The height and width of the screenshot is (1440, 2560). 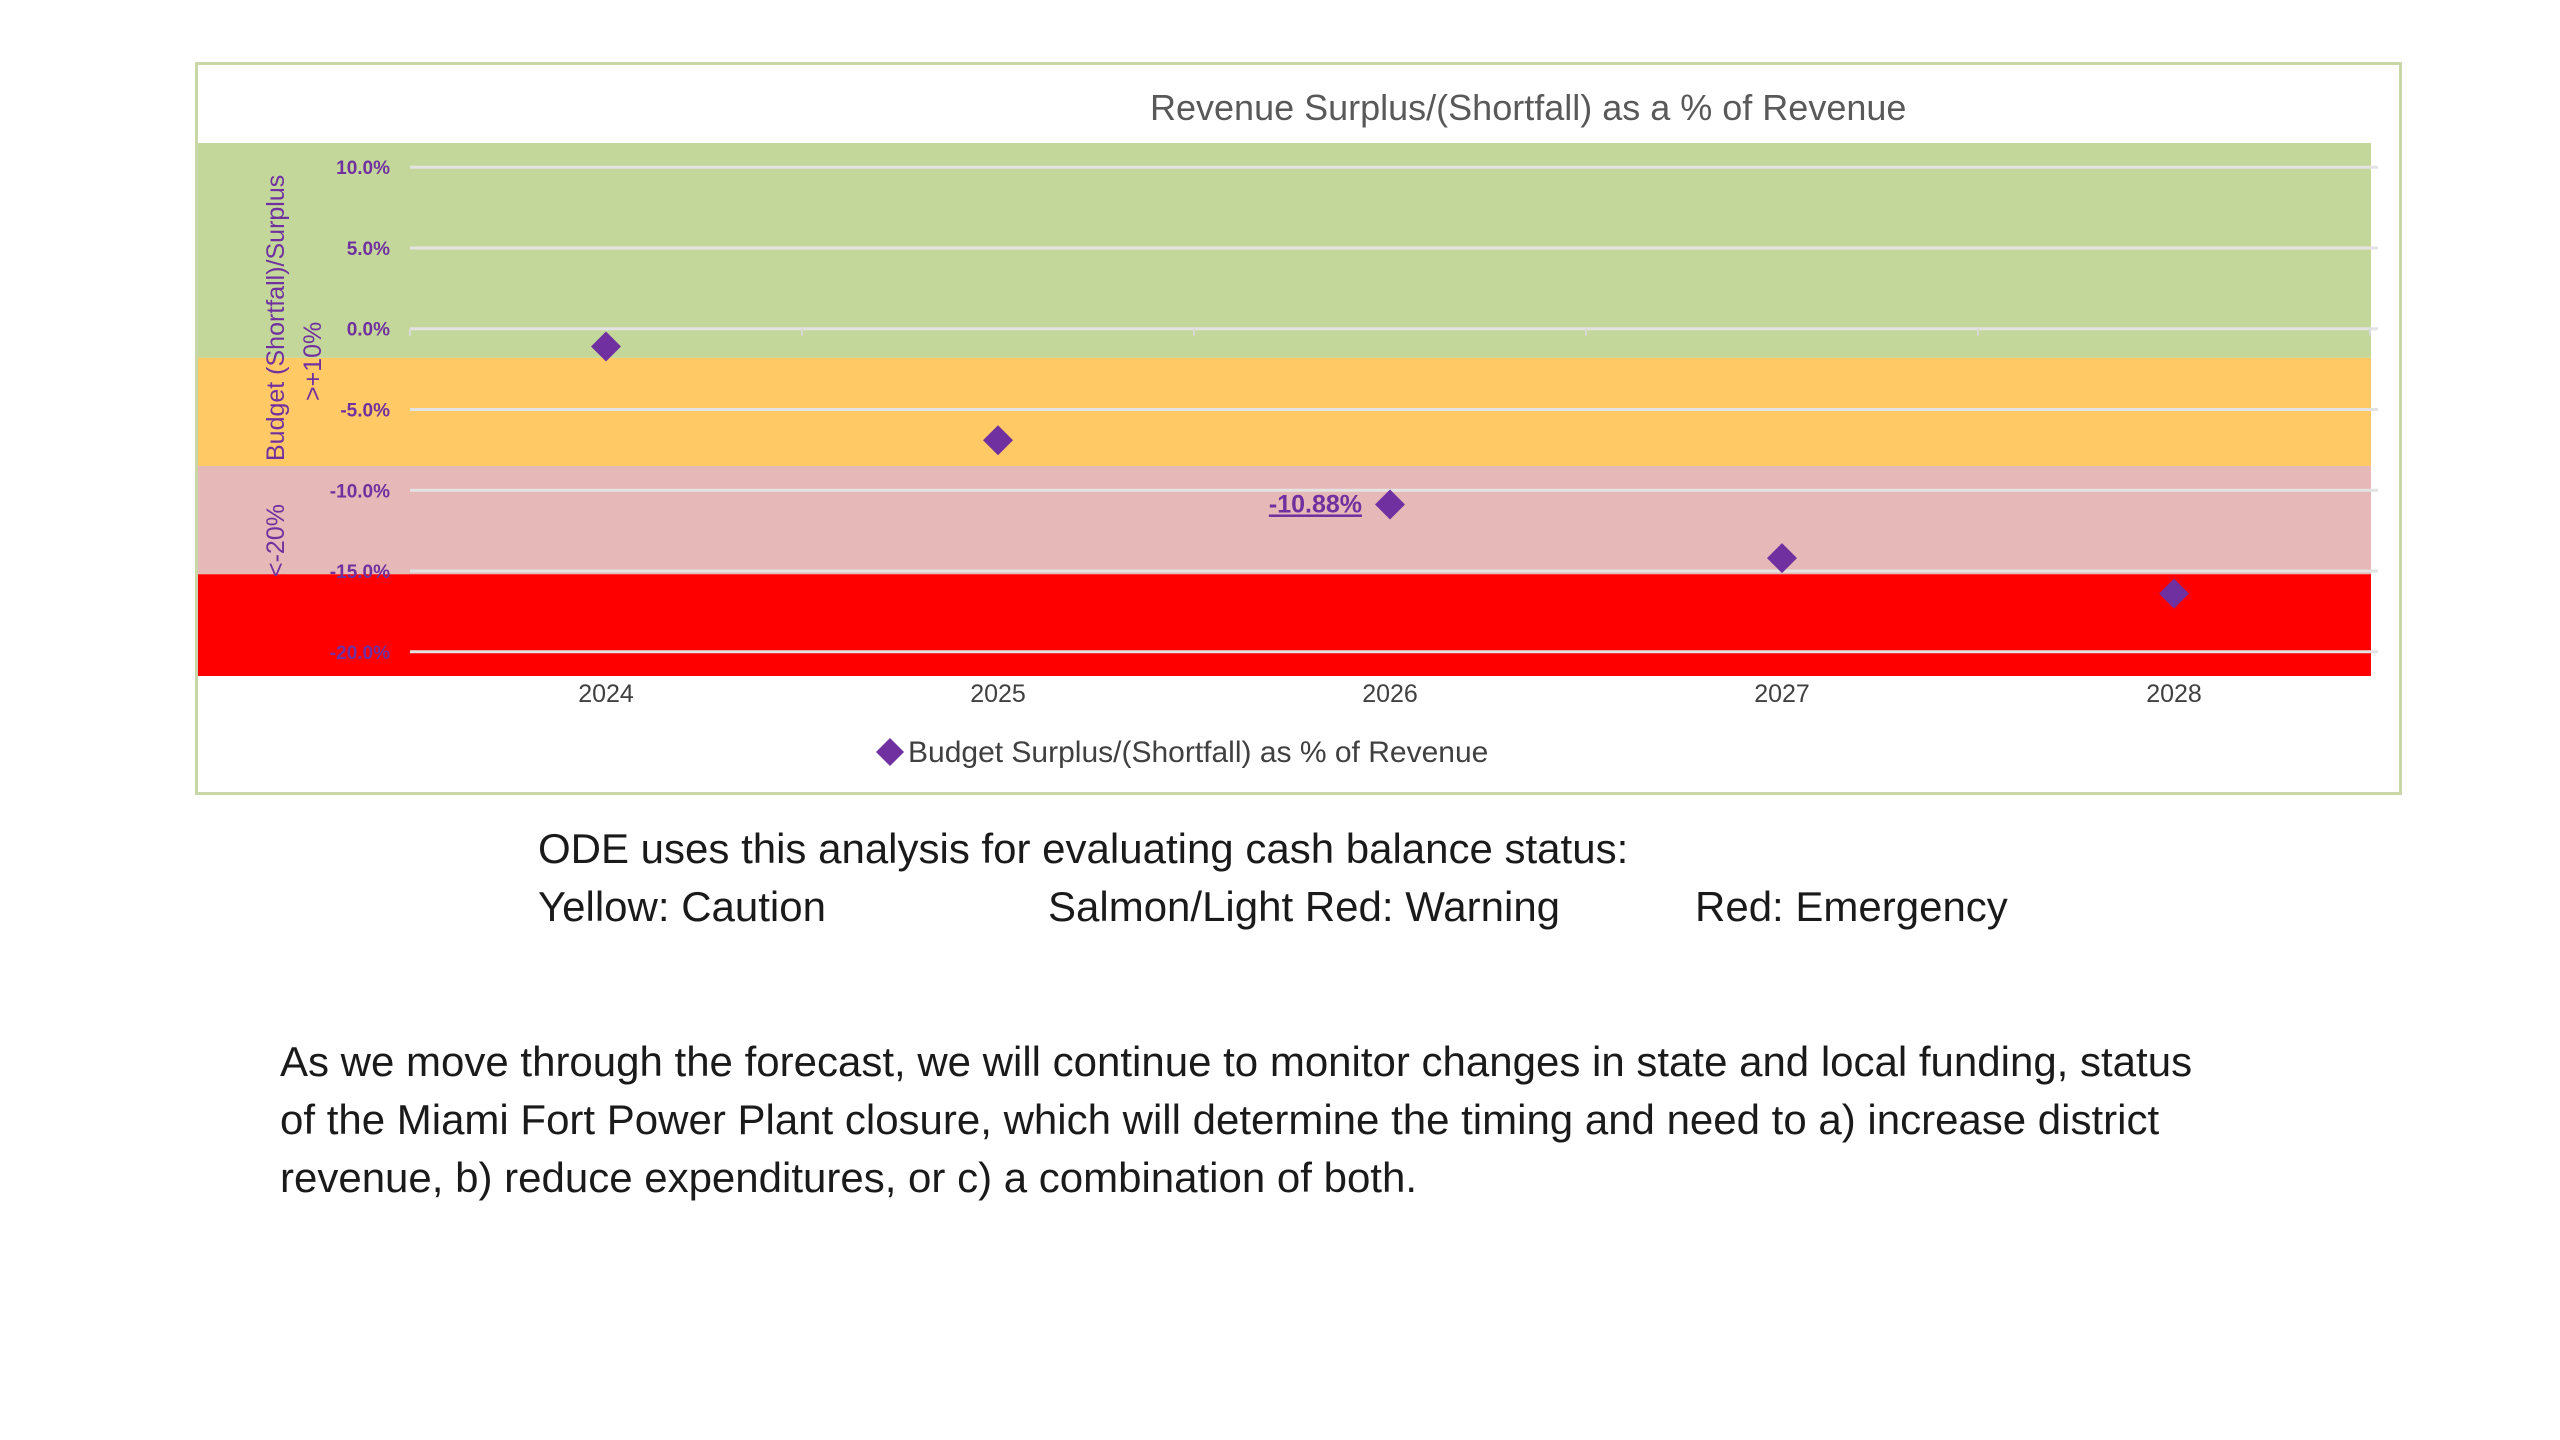 I want to click on y-tick-label: -5.0%, so click(x=365, y=411).